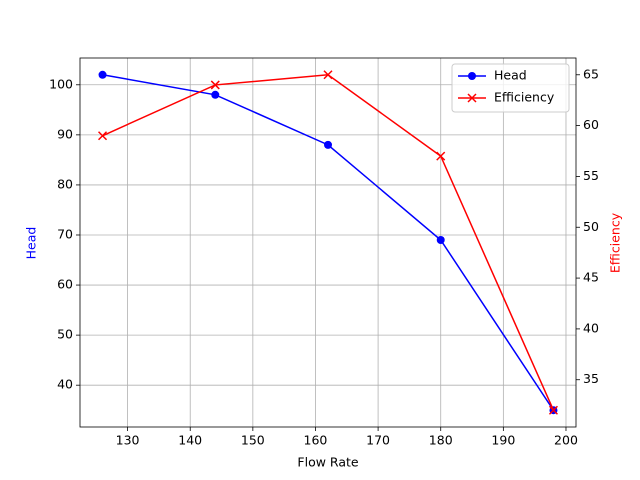 The width and height of the screenshot is (640, 480). Describe the element at coordinates (61, 83) in the screenshot. I see `y-tick-label: 100` at that location.